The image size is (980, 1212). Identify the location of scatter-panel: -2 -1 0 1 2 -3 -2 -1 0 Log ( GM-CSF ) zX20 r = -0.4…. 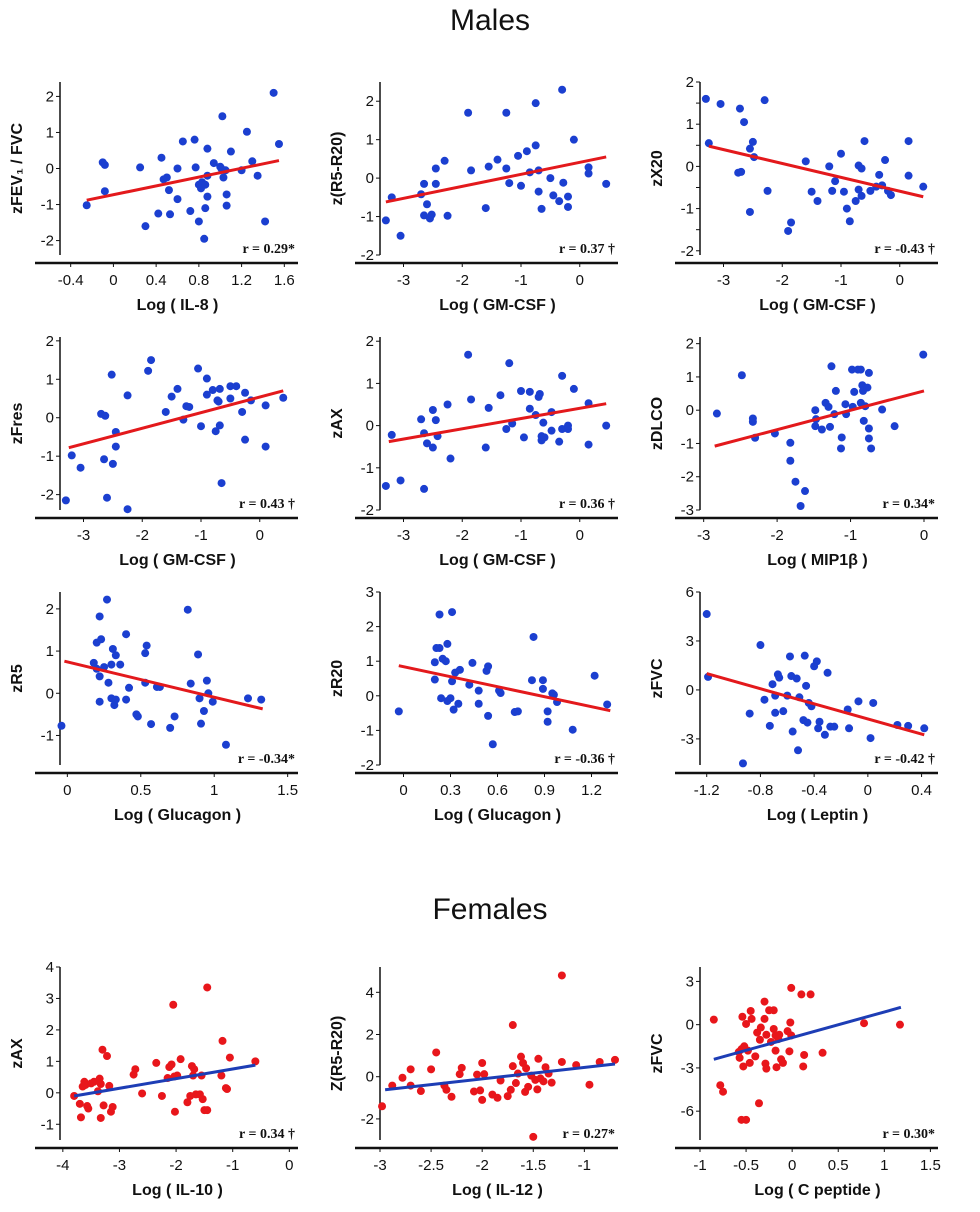
(800, 197).